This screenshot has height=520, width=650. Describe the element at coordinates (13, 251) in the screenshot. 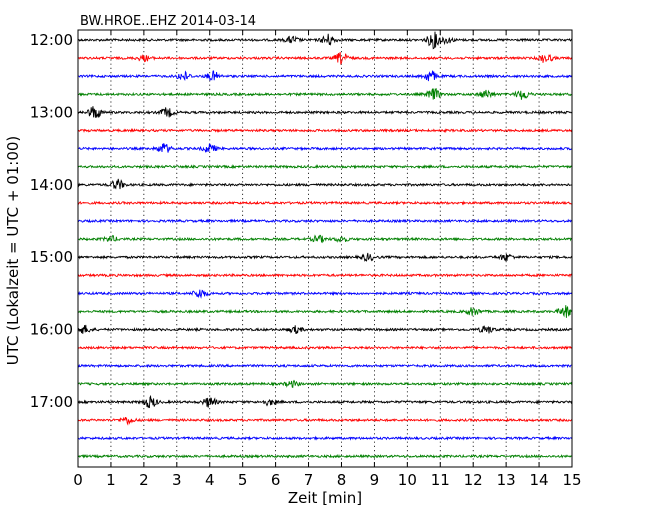

I see `y-axis-title: UTC (Lokalzeit = UTC + 01:00)` at that location.